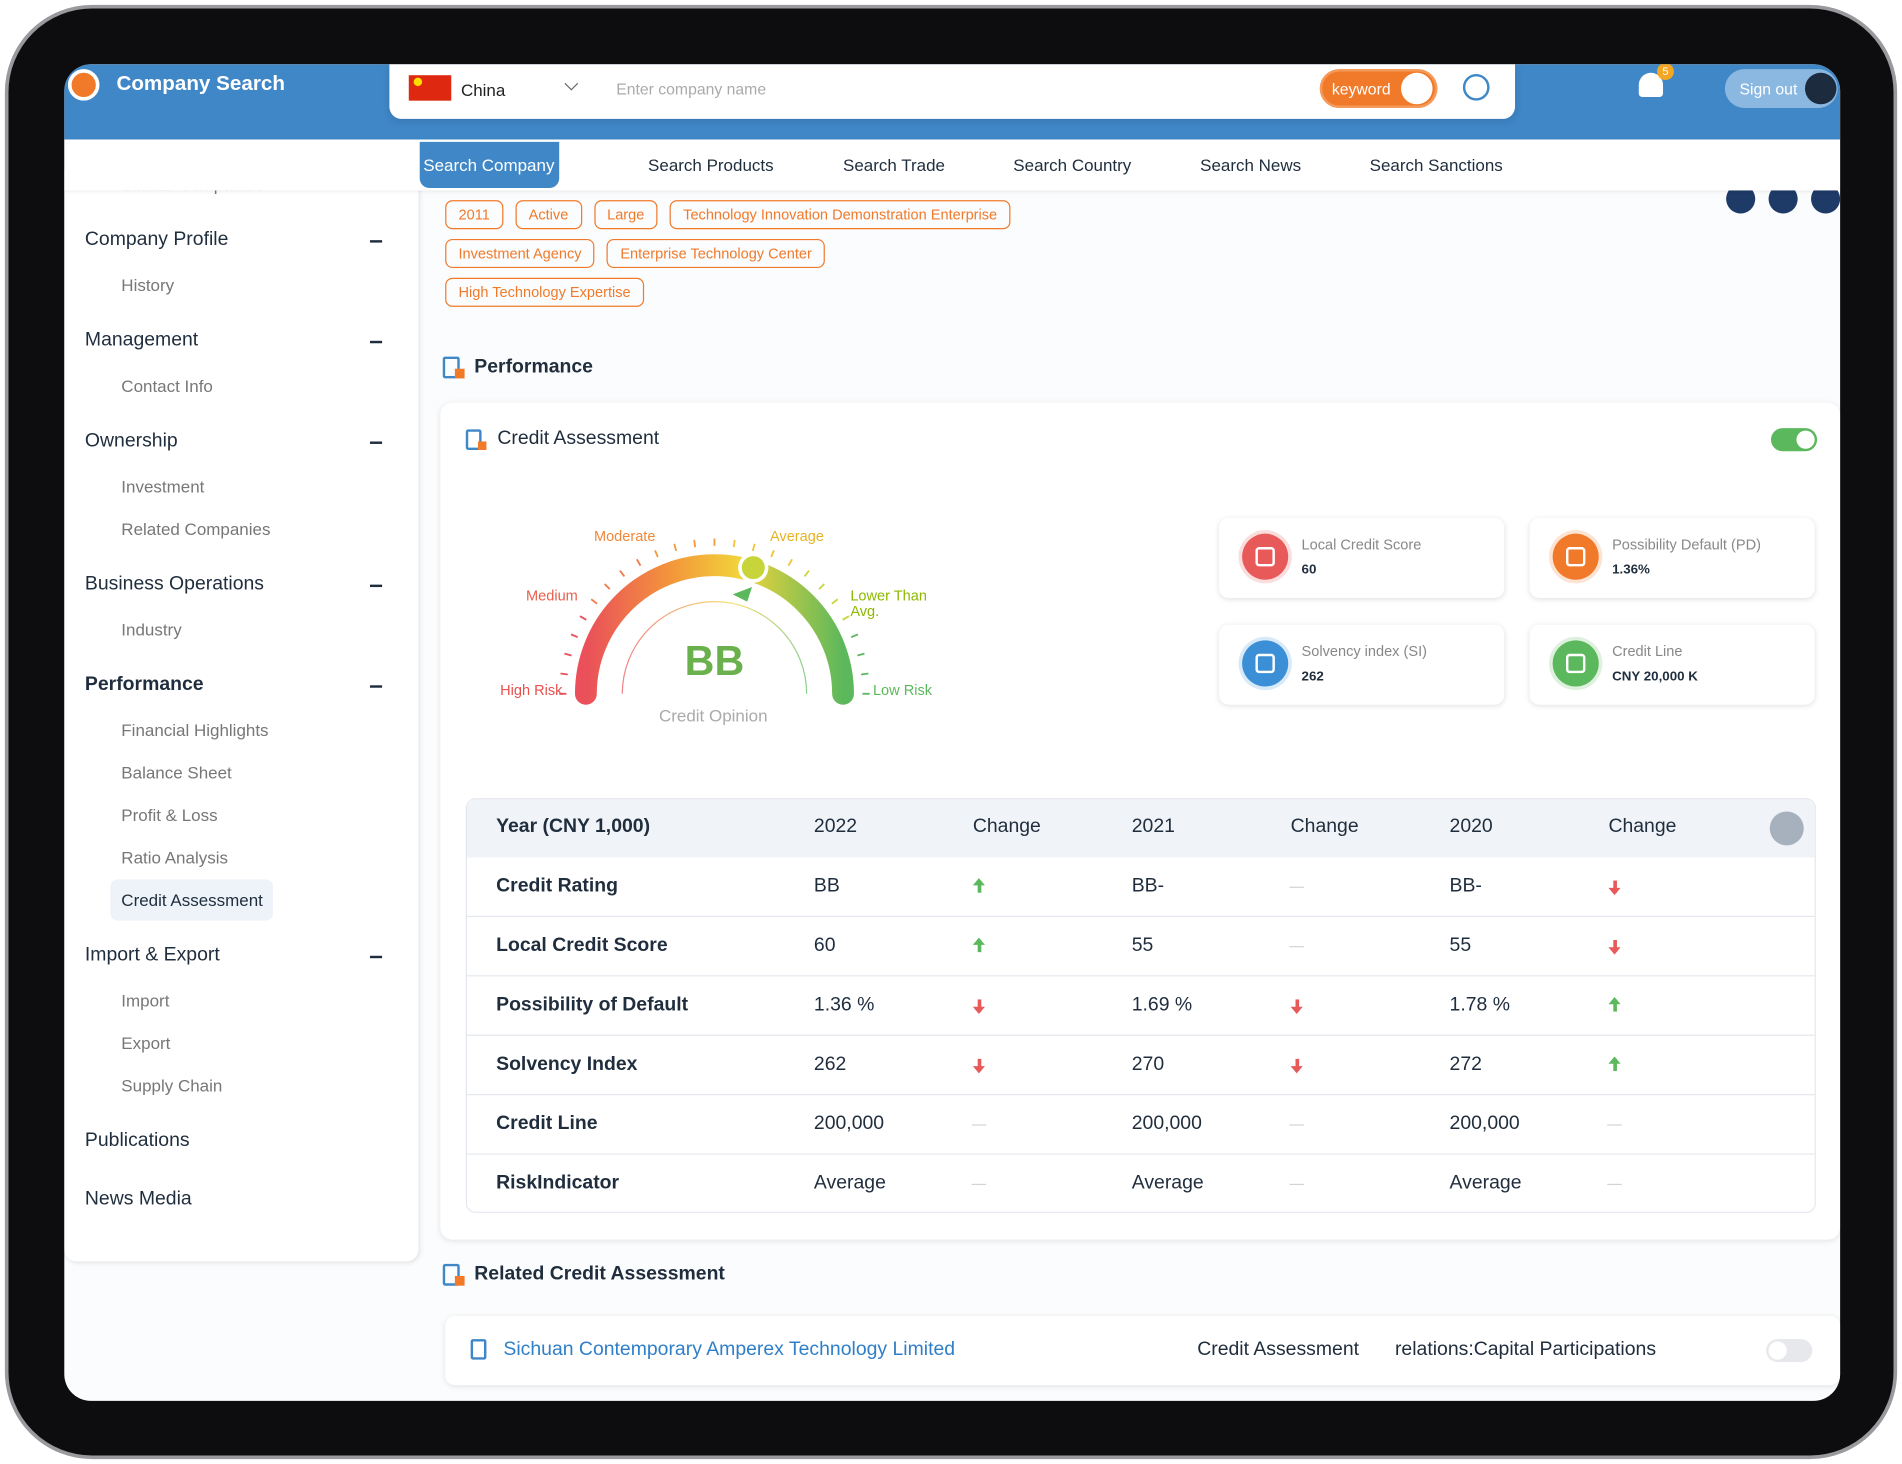  I want to click on sidebar-item: Export, so click(146, 1043).